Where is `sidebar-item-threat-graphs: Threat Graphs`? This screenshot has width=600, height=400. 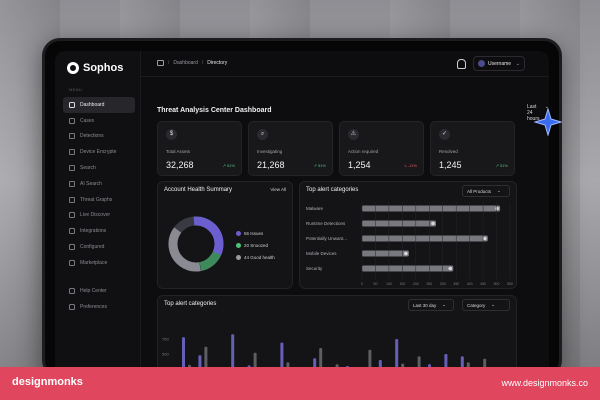 sidebar-item-threat-graphs: Threat Graphs is located at coordinates (99, 200).